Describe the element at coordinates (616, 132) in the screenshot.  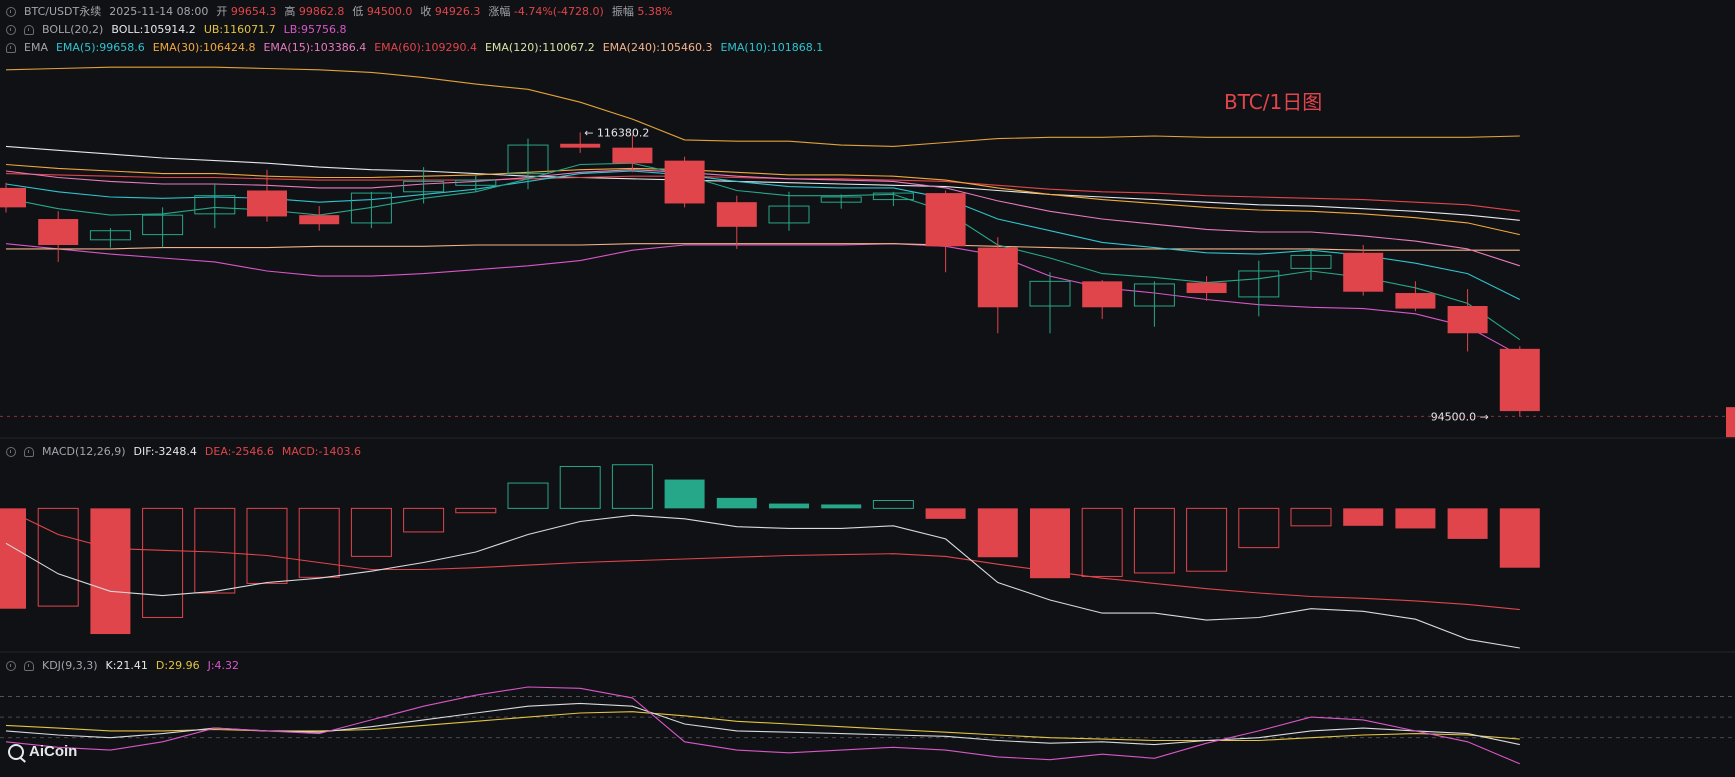
I see `max-price-label: ← 116380.2` at that location.